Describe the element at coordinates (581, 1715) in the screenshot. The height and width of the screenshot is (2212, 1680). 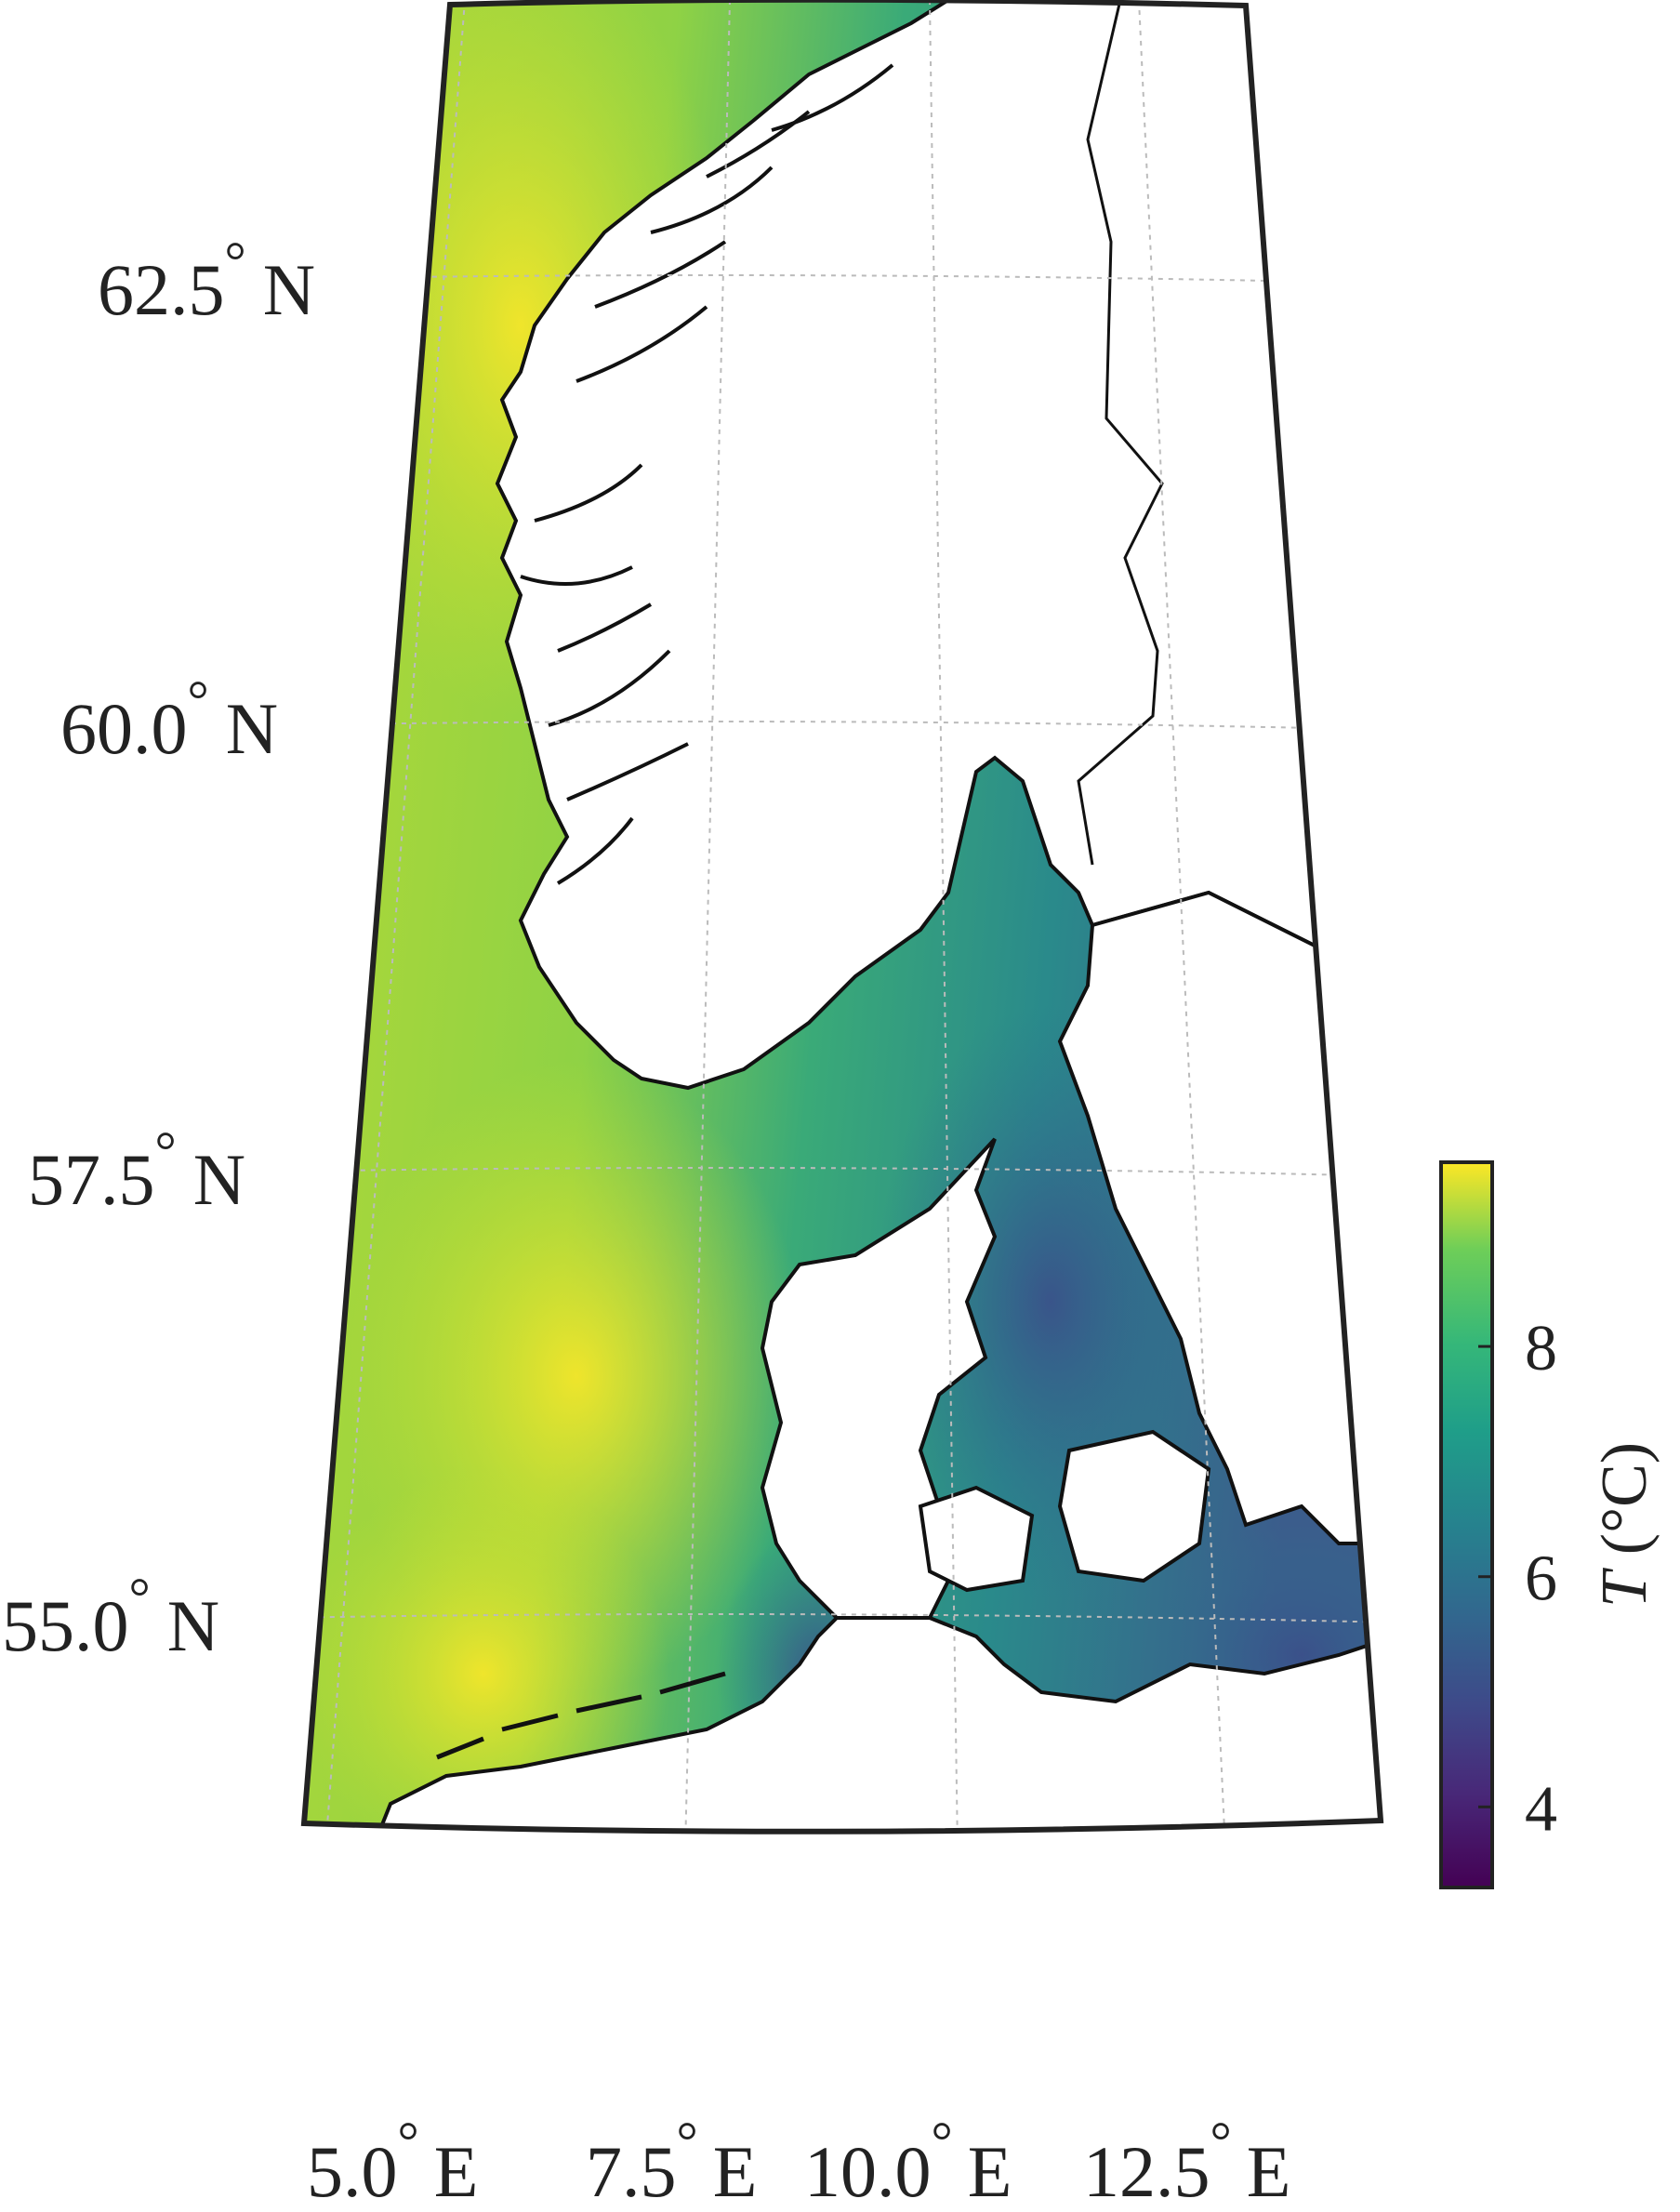
I see `frisian-islands` at that location.